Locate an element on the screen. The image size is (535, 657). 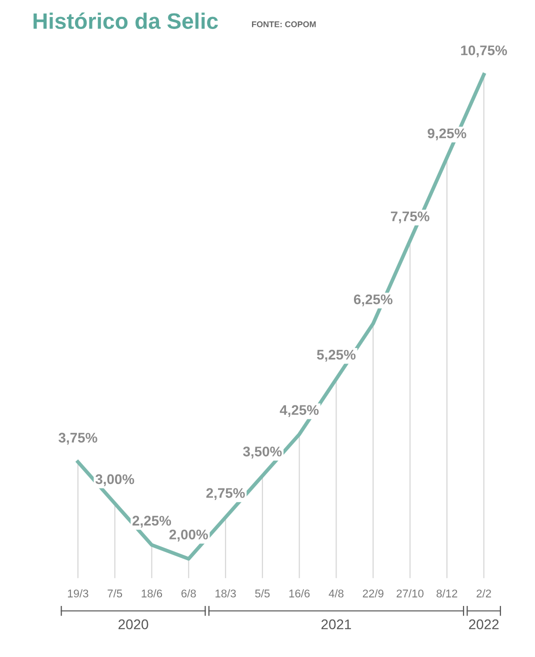
data-label: 3,00% is located at coordinates (114, 480).